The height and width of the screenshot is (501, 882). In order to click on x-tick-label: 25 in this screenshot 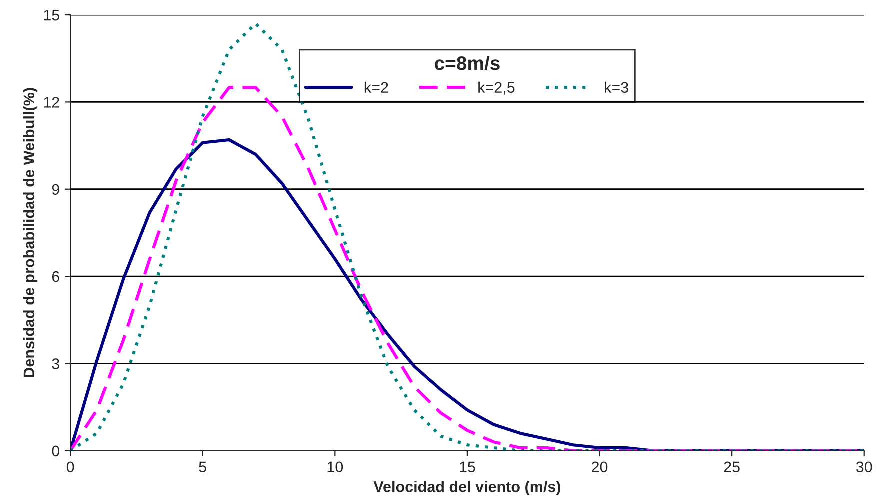, I will do `click(732, 467)`.